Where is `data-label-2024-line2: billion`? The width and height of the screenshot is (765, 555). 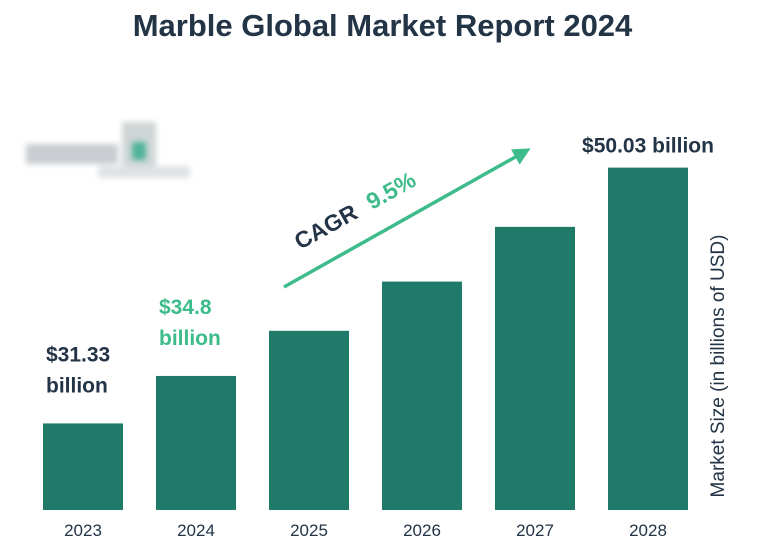
data-label-2024-line2: billion is located at coordinates (190, 338).